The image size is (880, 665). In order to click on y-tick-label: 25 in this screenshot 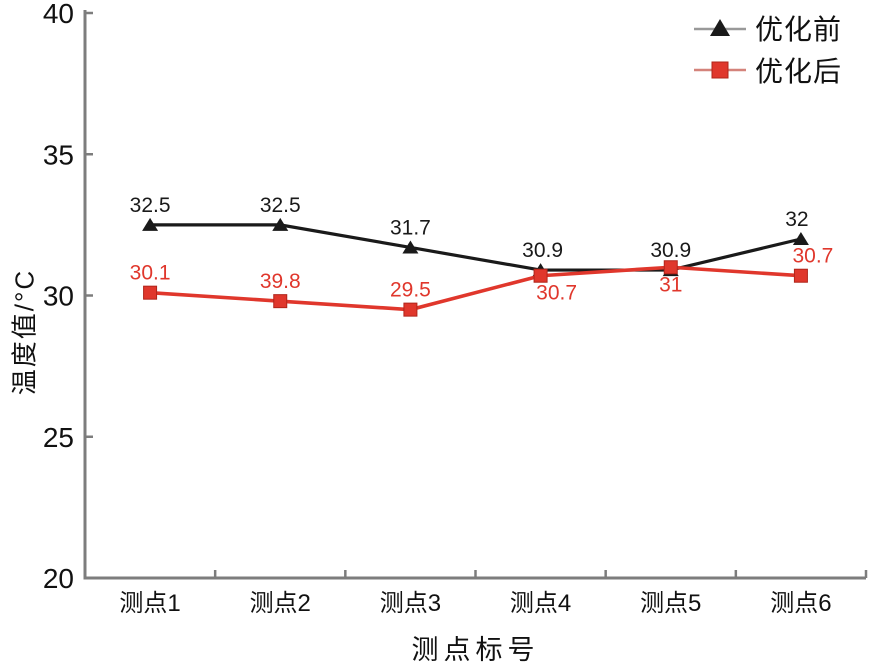, I will do `click(58, 437)`.